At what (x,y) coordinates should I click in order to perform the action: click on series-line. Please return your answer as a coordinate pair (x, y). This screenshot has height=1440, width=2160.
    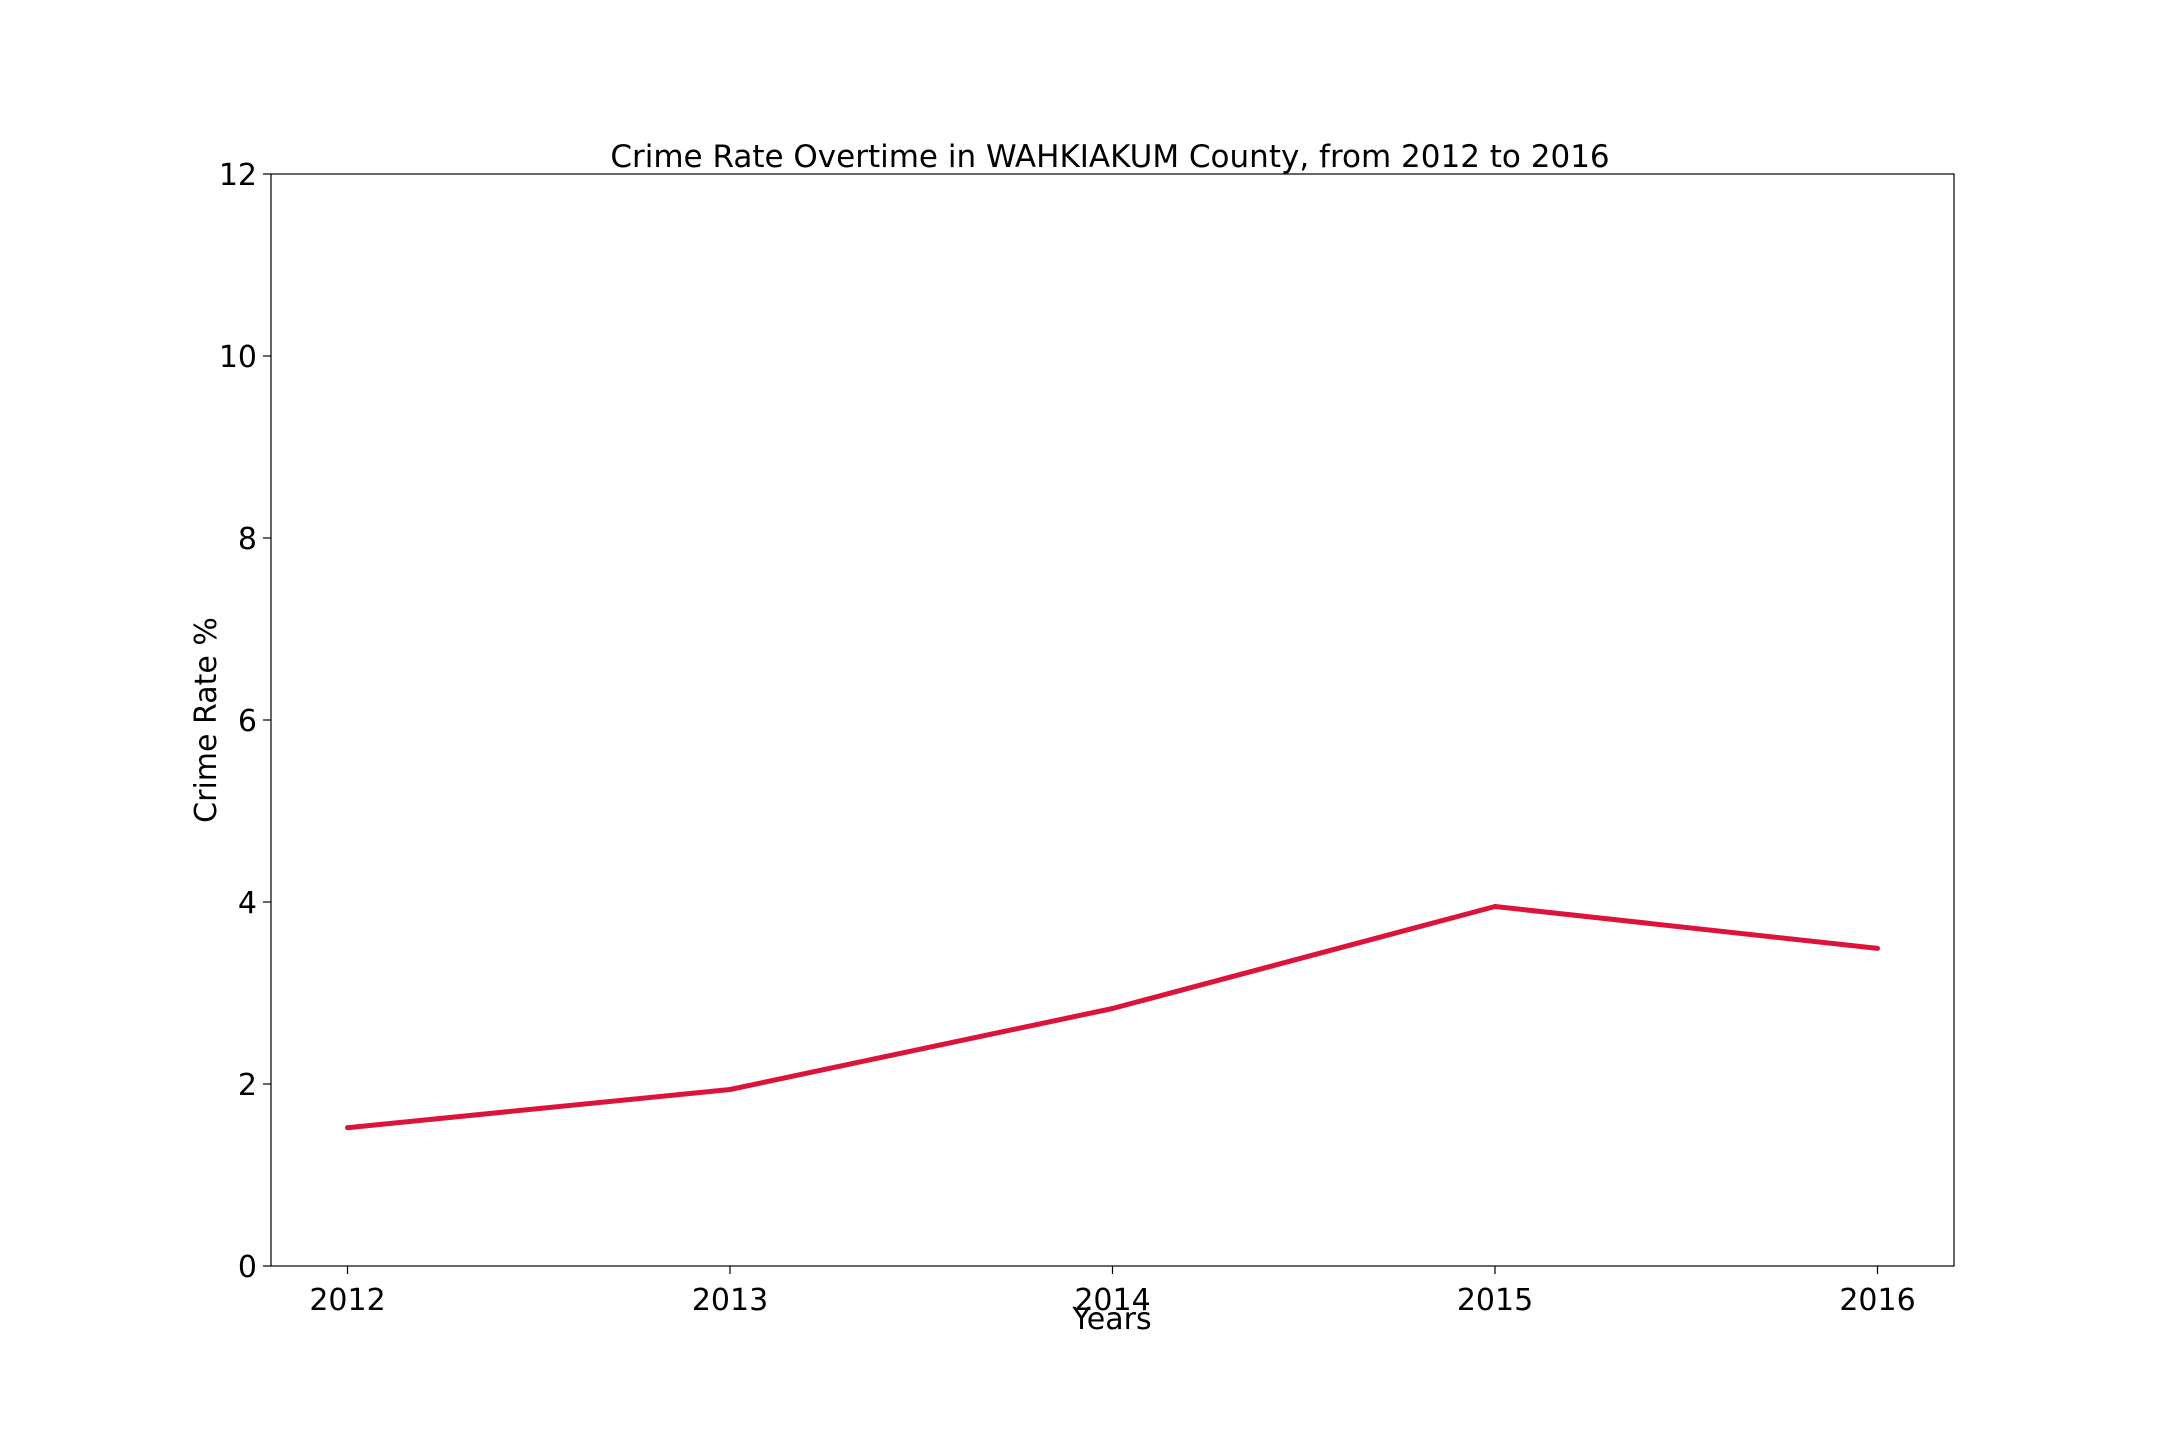
    Looking at the image, I should click on (1112, 1017).